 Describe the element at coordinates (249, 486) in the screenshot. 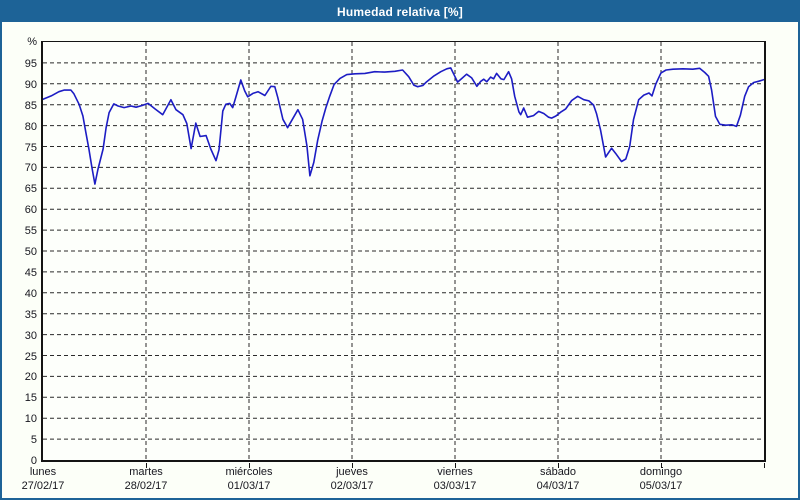

I see `x-axis-date-label: 01/03/17` at that location.